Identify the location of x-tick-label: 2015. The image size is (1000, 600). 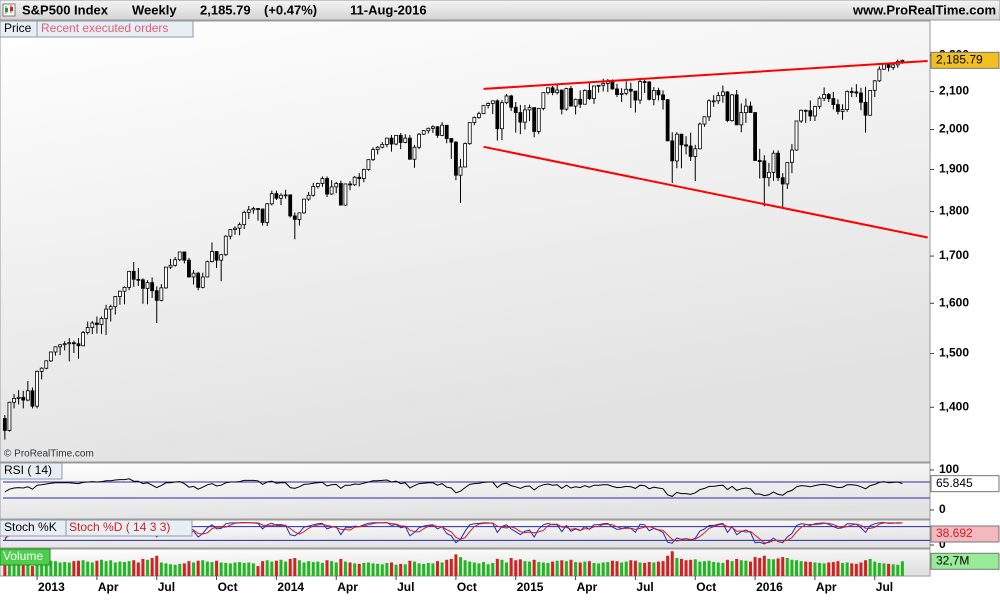
(530, 587).